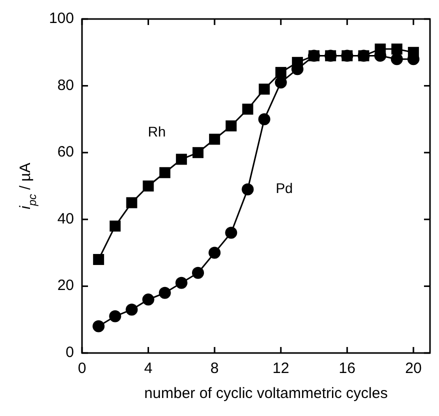 The height and width of the screenshot is (416, 439). Describe the element at coordinates (284, 188) in the screenshot. I see `series-label: Pd` at that location.